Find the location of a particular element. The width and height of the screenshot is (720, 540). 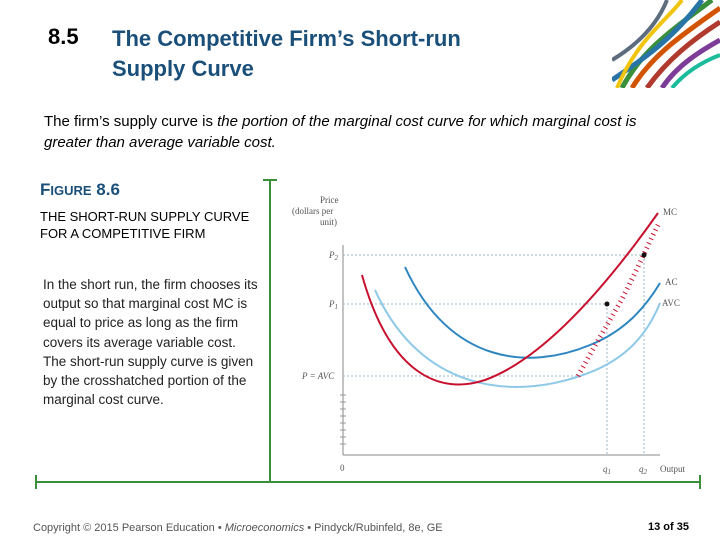

y-axis-title-2: (dollars per is located at coordinates (312, 211).